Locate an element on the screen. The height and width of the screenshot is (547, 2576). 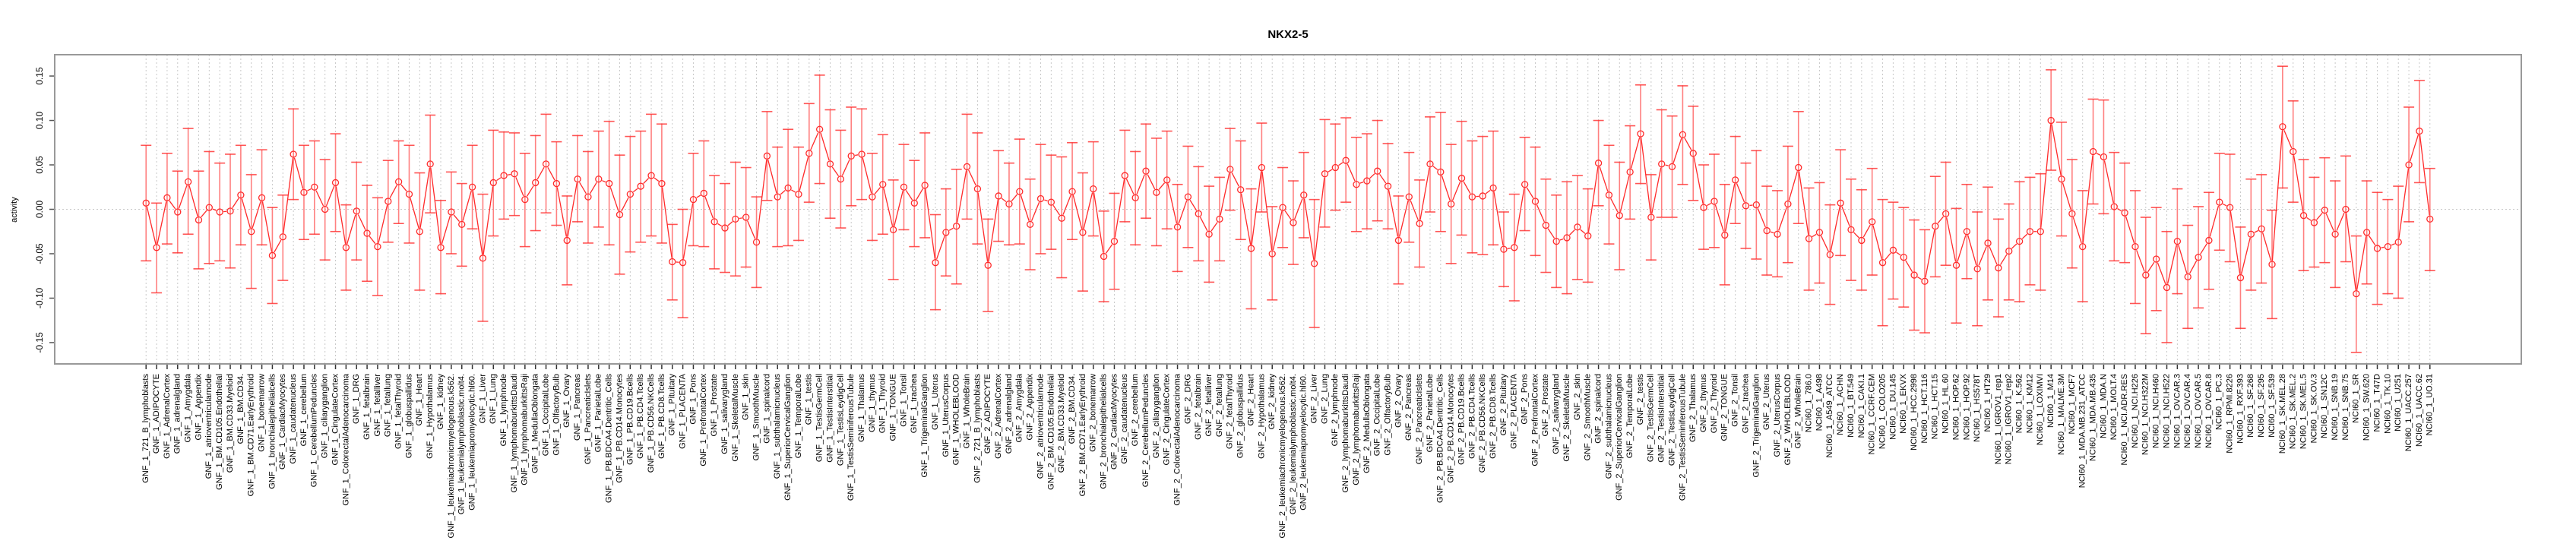
x-tick-label: GNF_1_TemporalLobe is located at coordinates (799, 416).